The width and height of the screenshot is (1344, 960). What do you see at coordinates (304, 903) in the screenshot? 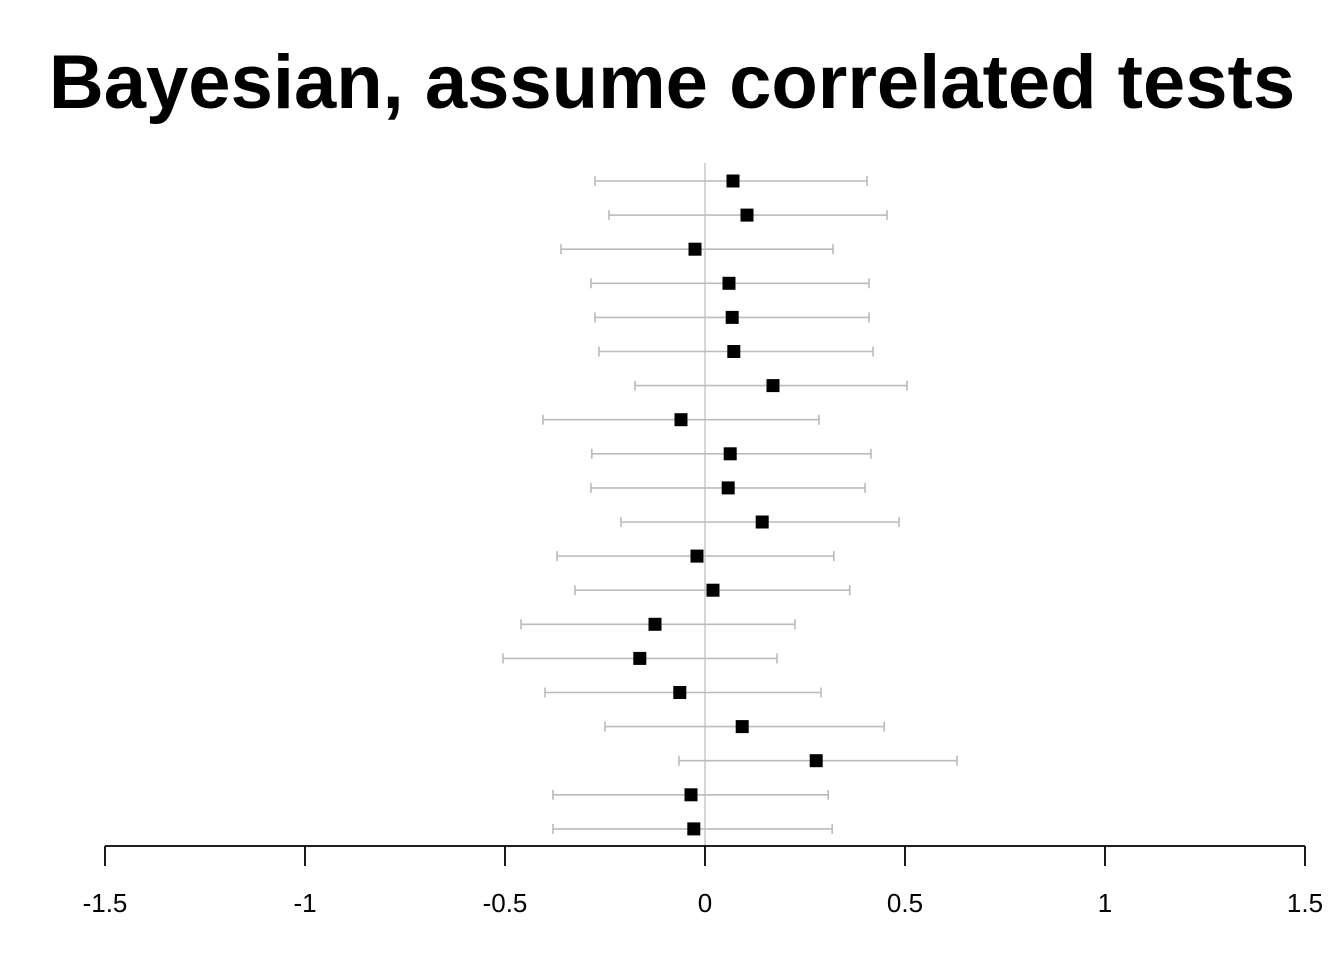
I see `x-tick-label: -1` at bounding box center [304, 903].